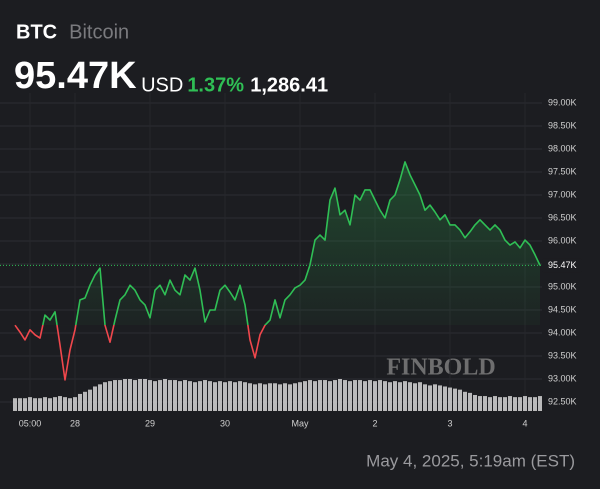  I want to click on y-tick-label: 92.50K, so click(562, 401).